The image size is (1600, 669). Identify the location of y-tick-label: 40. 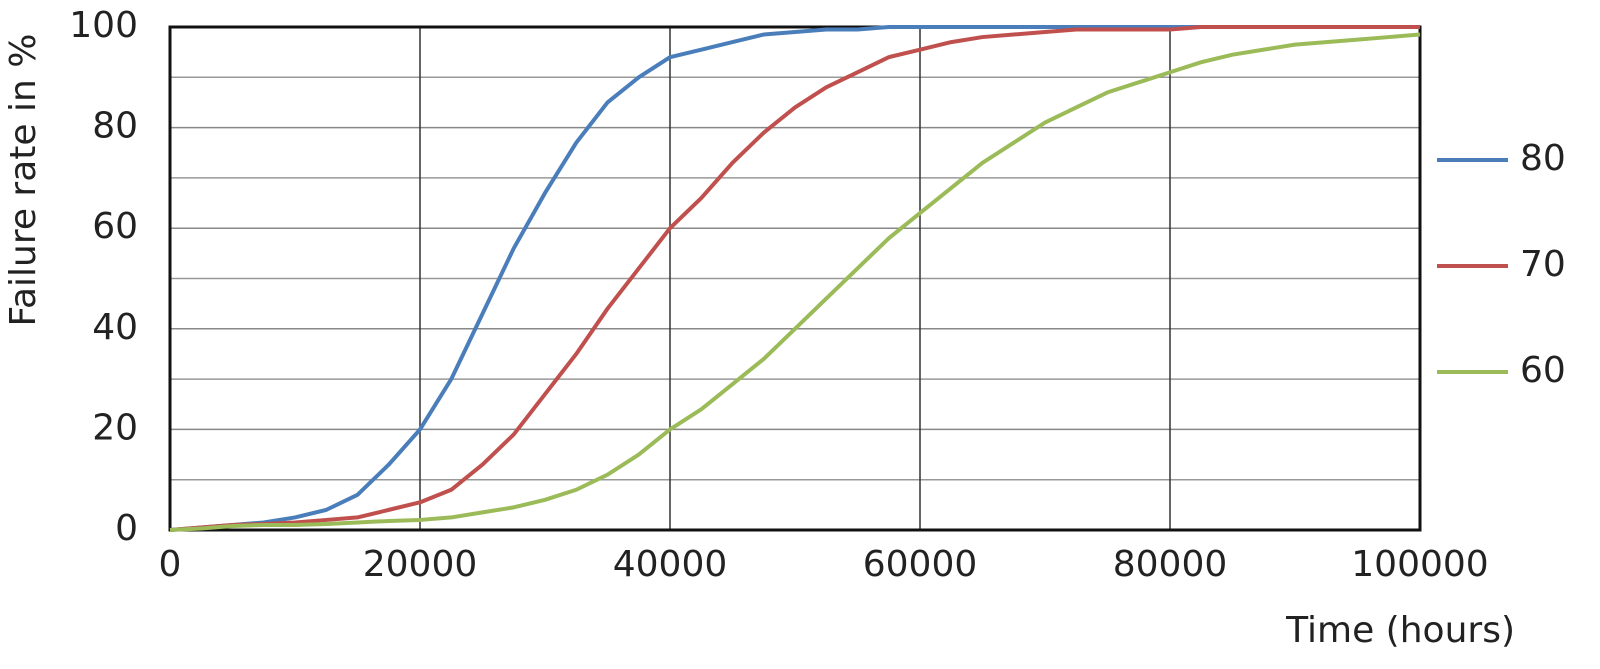
(115, 327).